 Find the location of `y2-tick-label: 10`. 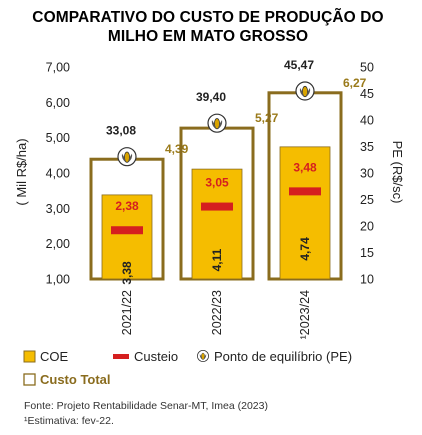

y2-tick-label: 10 is located at coordinates (367, 280).